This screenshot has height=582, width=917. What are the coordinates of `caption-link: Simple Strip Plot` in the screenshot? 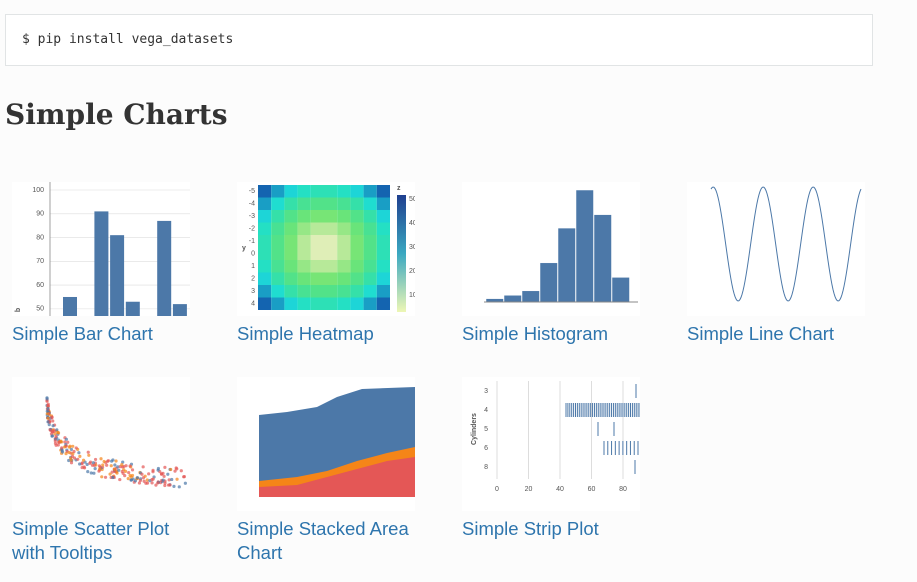 It's located at (530, 528).